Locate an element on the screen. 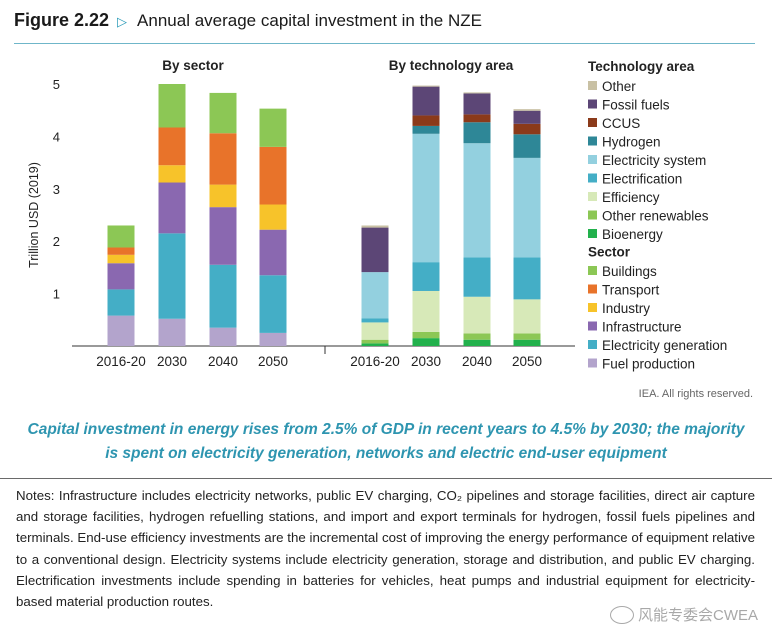  legend-label: Transport is located at coordinates (631, 290).